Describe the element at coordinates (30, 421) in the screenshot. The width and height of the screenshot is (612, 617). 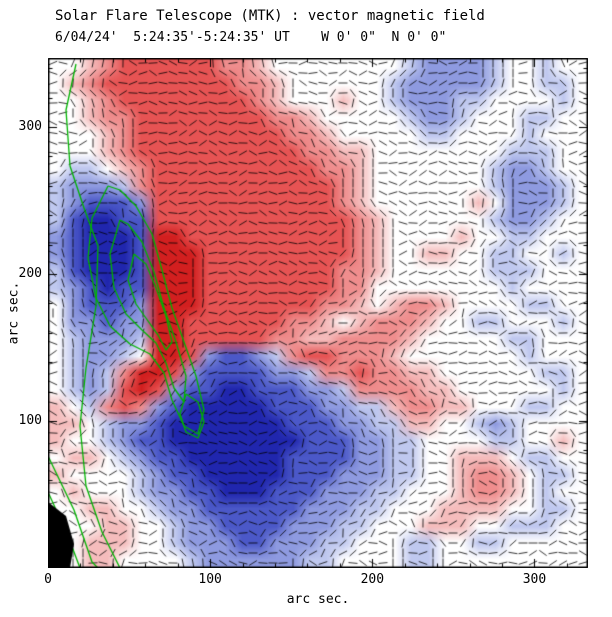
I see `y-tick-label-100: 100` at that location.